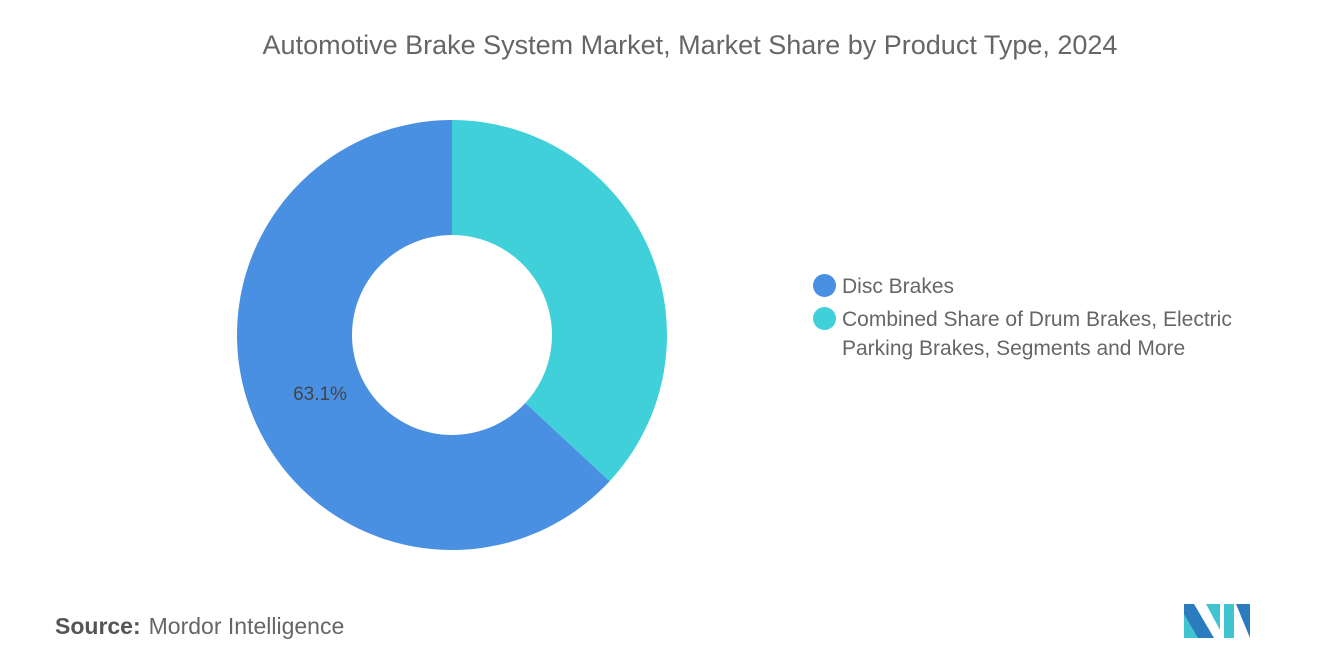 The height and width of the screenshot is (665, 1320). I want to click on source-label: Source:, so click(98, 626).